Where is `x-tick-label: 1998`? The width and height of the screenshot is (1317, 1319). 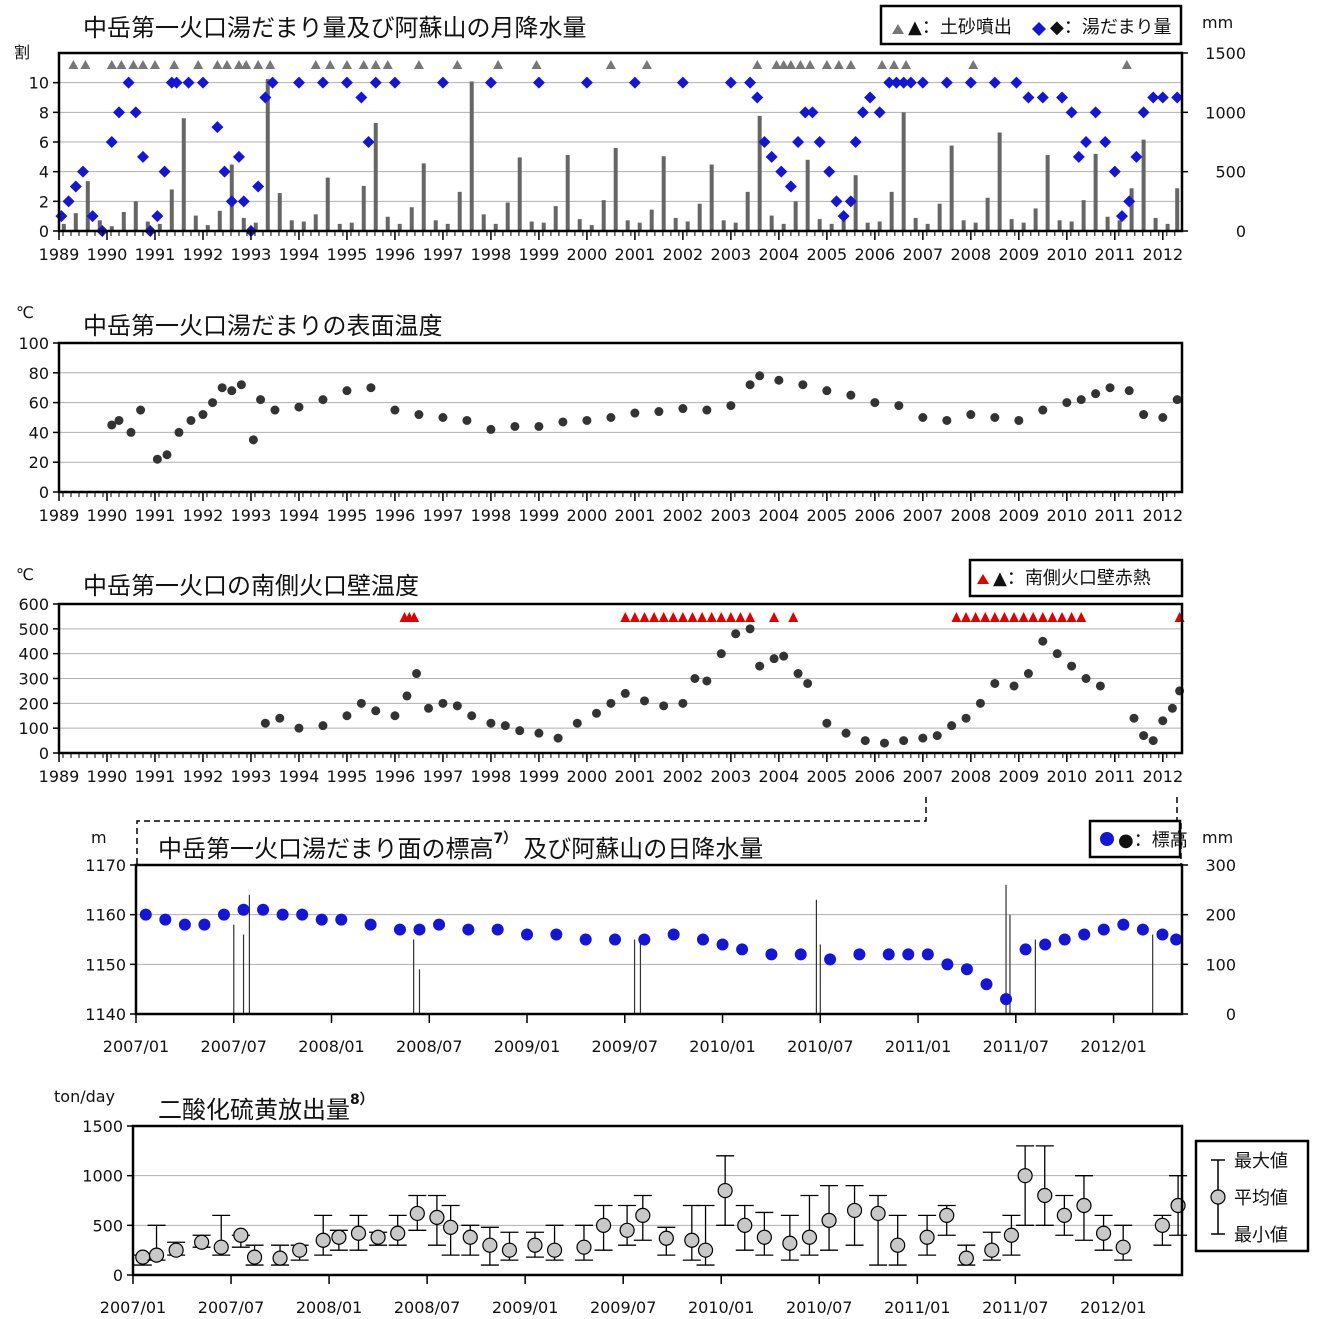 x-tick-label: 1998 is located at coordinates (491, 254).